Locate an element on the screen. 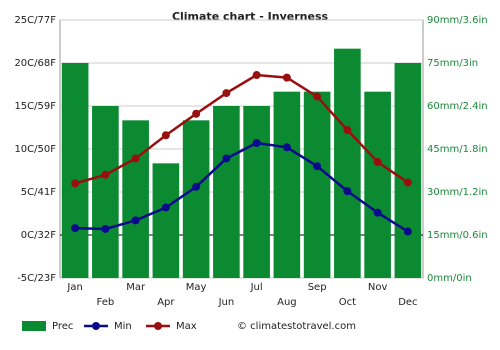  y-tick-label: 10C/50F is located at coordinates (35, 149).